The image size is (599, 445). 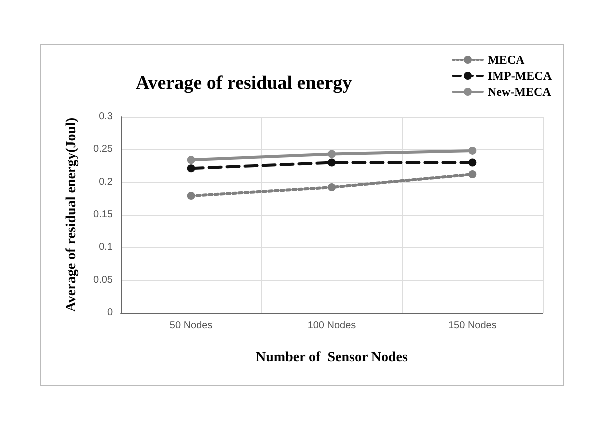 I want to click on legend-label: IMP-MECA, so click(x=520, y=76).